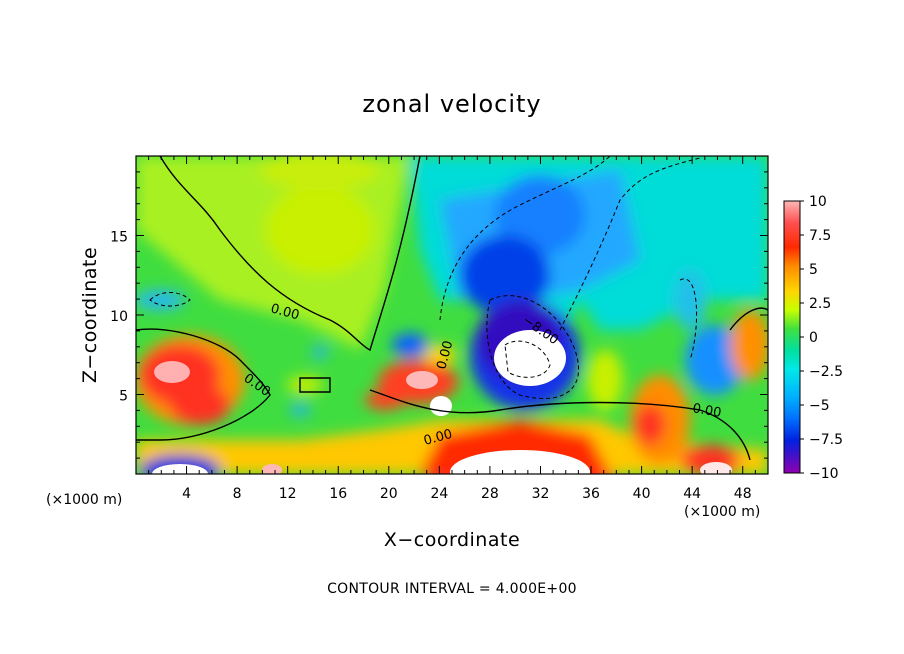  I want to click on y-tick-label: 10, so click(119, 317).